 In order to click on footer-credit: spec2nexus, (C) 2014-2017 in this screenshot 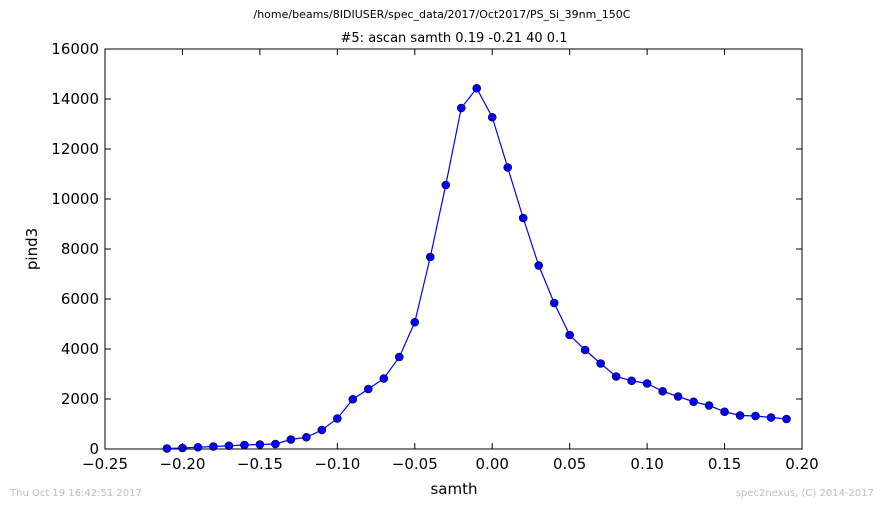, I will do `click(804, 493)`.